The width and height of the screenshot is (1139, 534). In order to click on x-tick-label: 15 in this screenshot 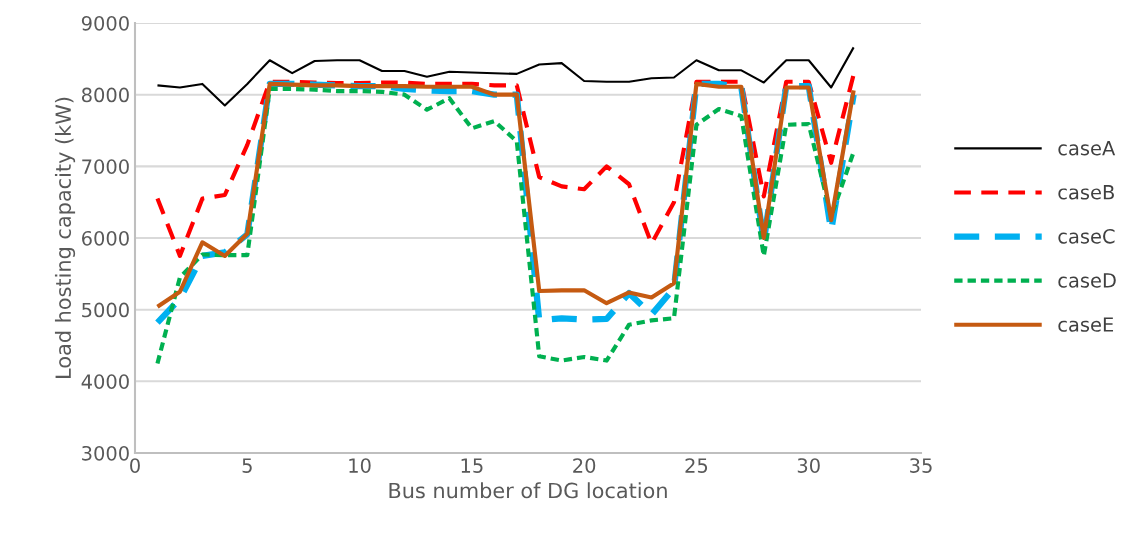, I will do `click(472, 465)`.